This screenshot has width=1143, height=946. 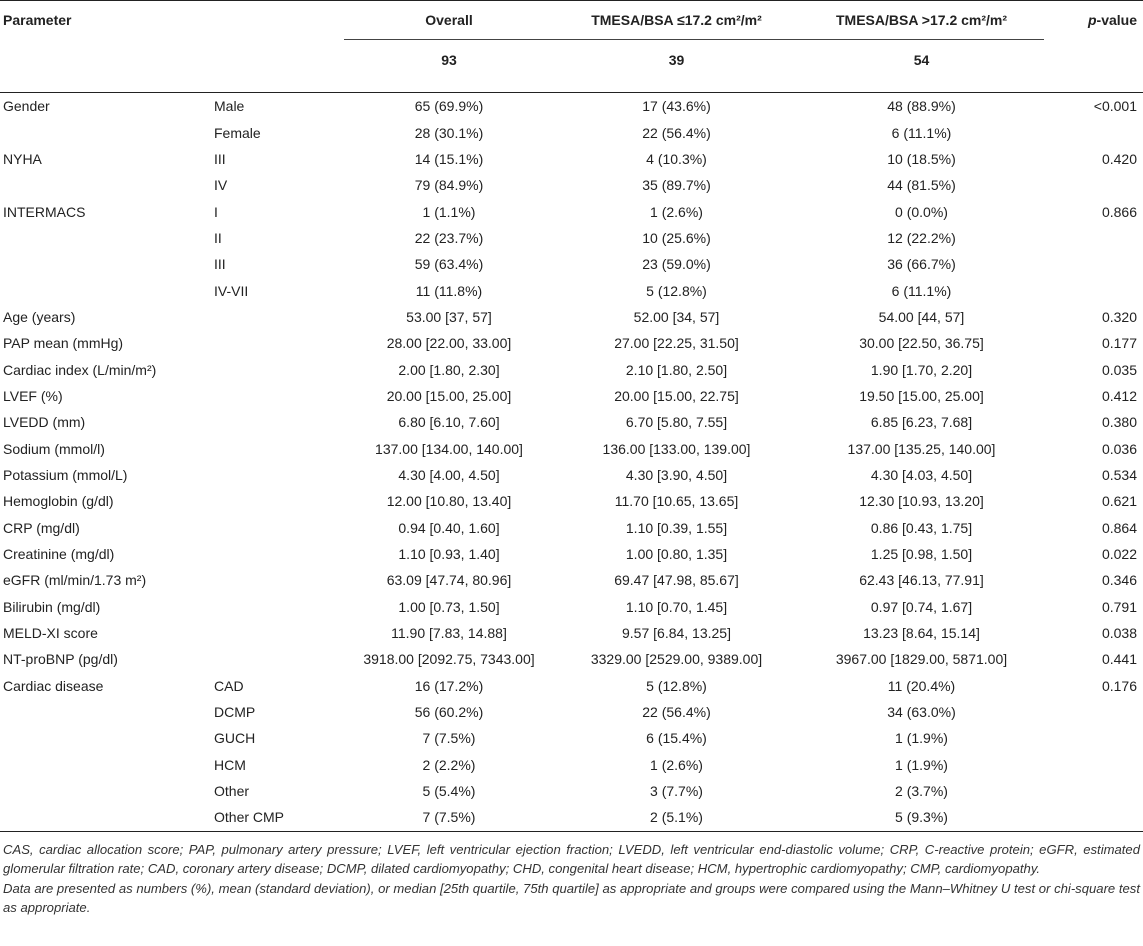 I want to click on row-p-value: 0.441, so click(x=1119, y=659).